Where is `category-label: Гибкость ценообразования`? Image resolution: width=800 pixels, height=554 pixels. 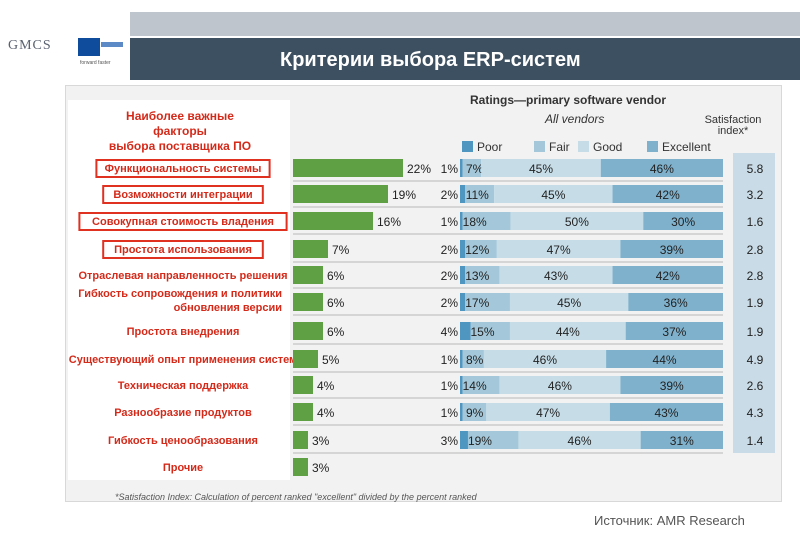
category-label: Гибкость ценообразования is located at coordinates (183, 441).